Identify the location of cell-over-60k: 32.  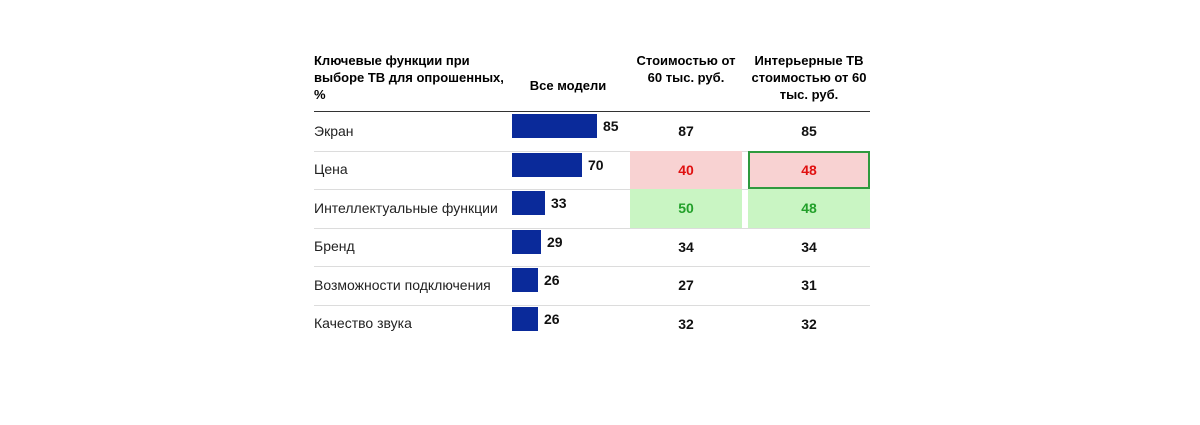
(686, 324).